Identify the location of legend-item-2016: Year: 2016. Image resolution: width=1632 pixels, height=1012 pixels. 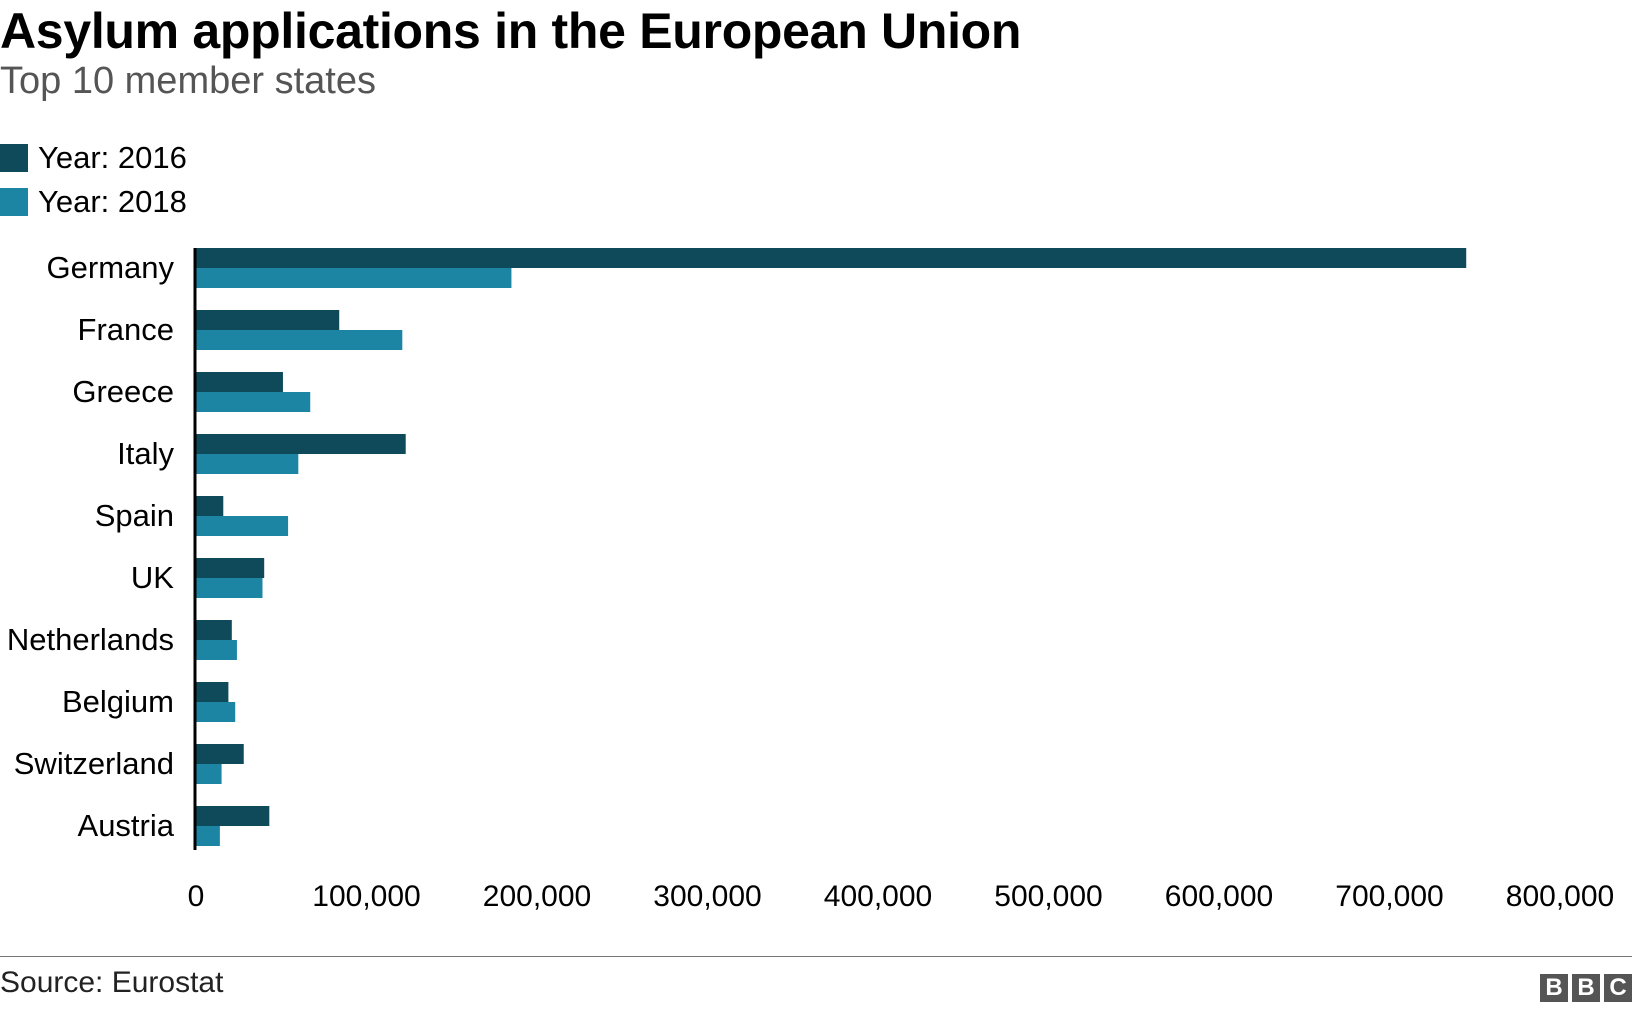
(93, 158).